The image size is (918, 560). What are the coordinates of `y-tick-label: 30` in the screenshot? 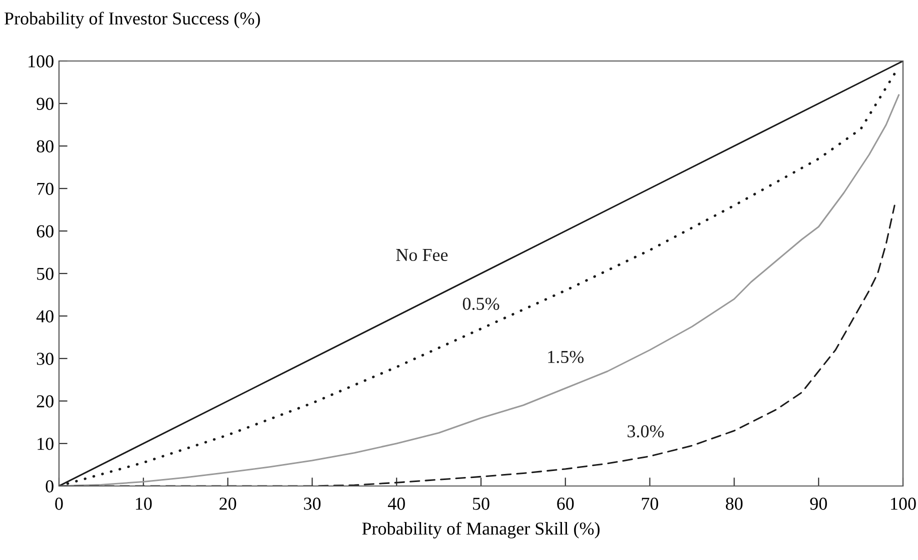 It's located at (45, 358).